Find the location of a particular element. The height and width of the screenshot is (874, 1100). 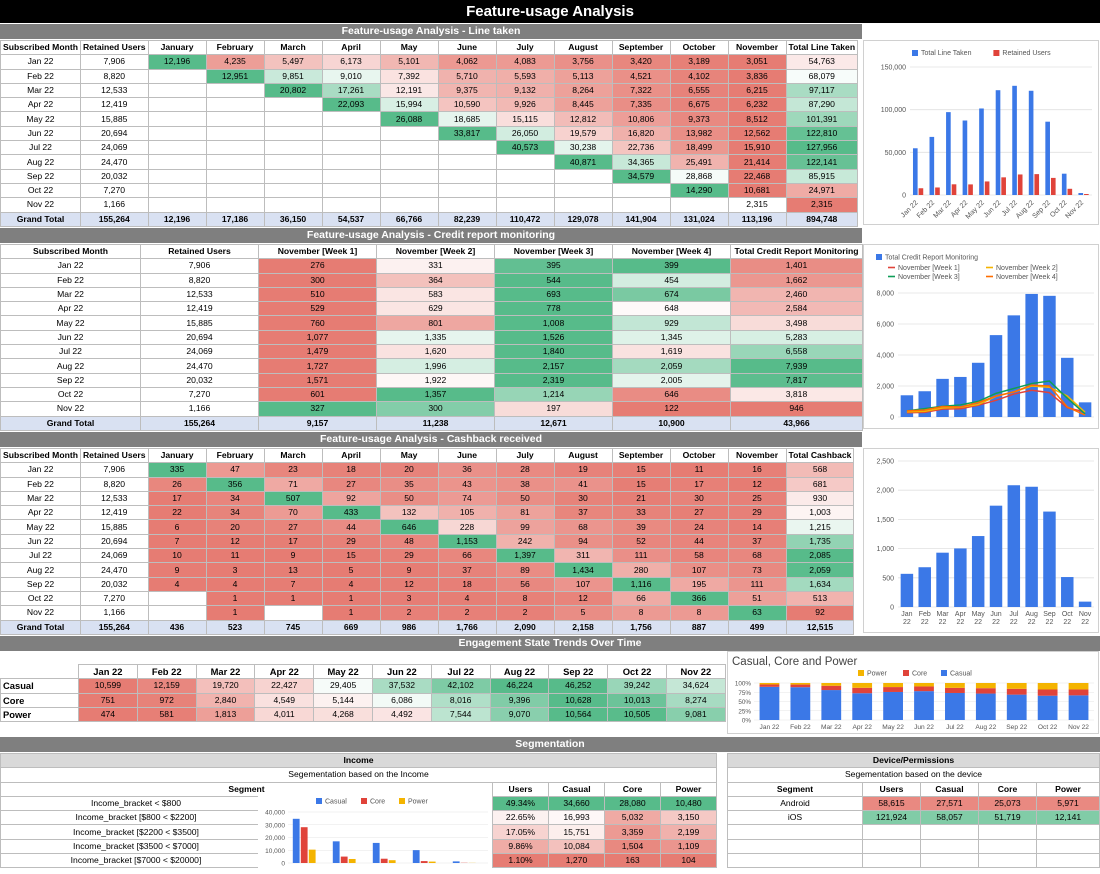

table-cell: 1 is located at coordinates (293, 598).